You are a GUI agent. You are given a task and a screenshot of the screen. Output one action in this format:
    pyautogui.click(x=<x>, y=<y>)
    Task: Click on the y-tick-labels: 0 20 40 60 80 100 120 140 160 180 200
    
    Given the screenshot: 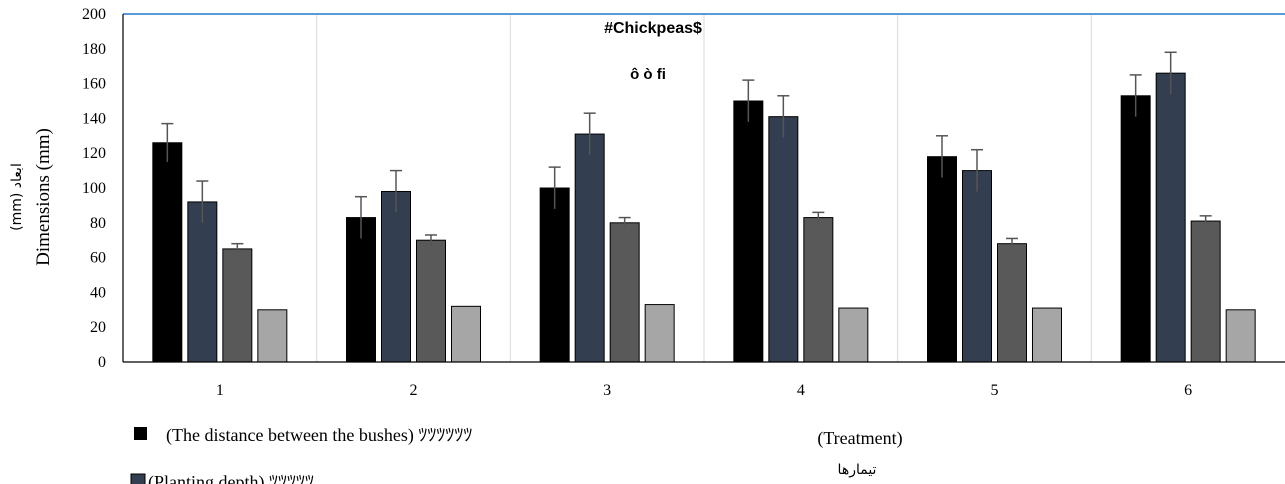 What is the action you would take?
    pyautogui.click(x=94, y=188)
    